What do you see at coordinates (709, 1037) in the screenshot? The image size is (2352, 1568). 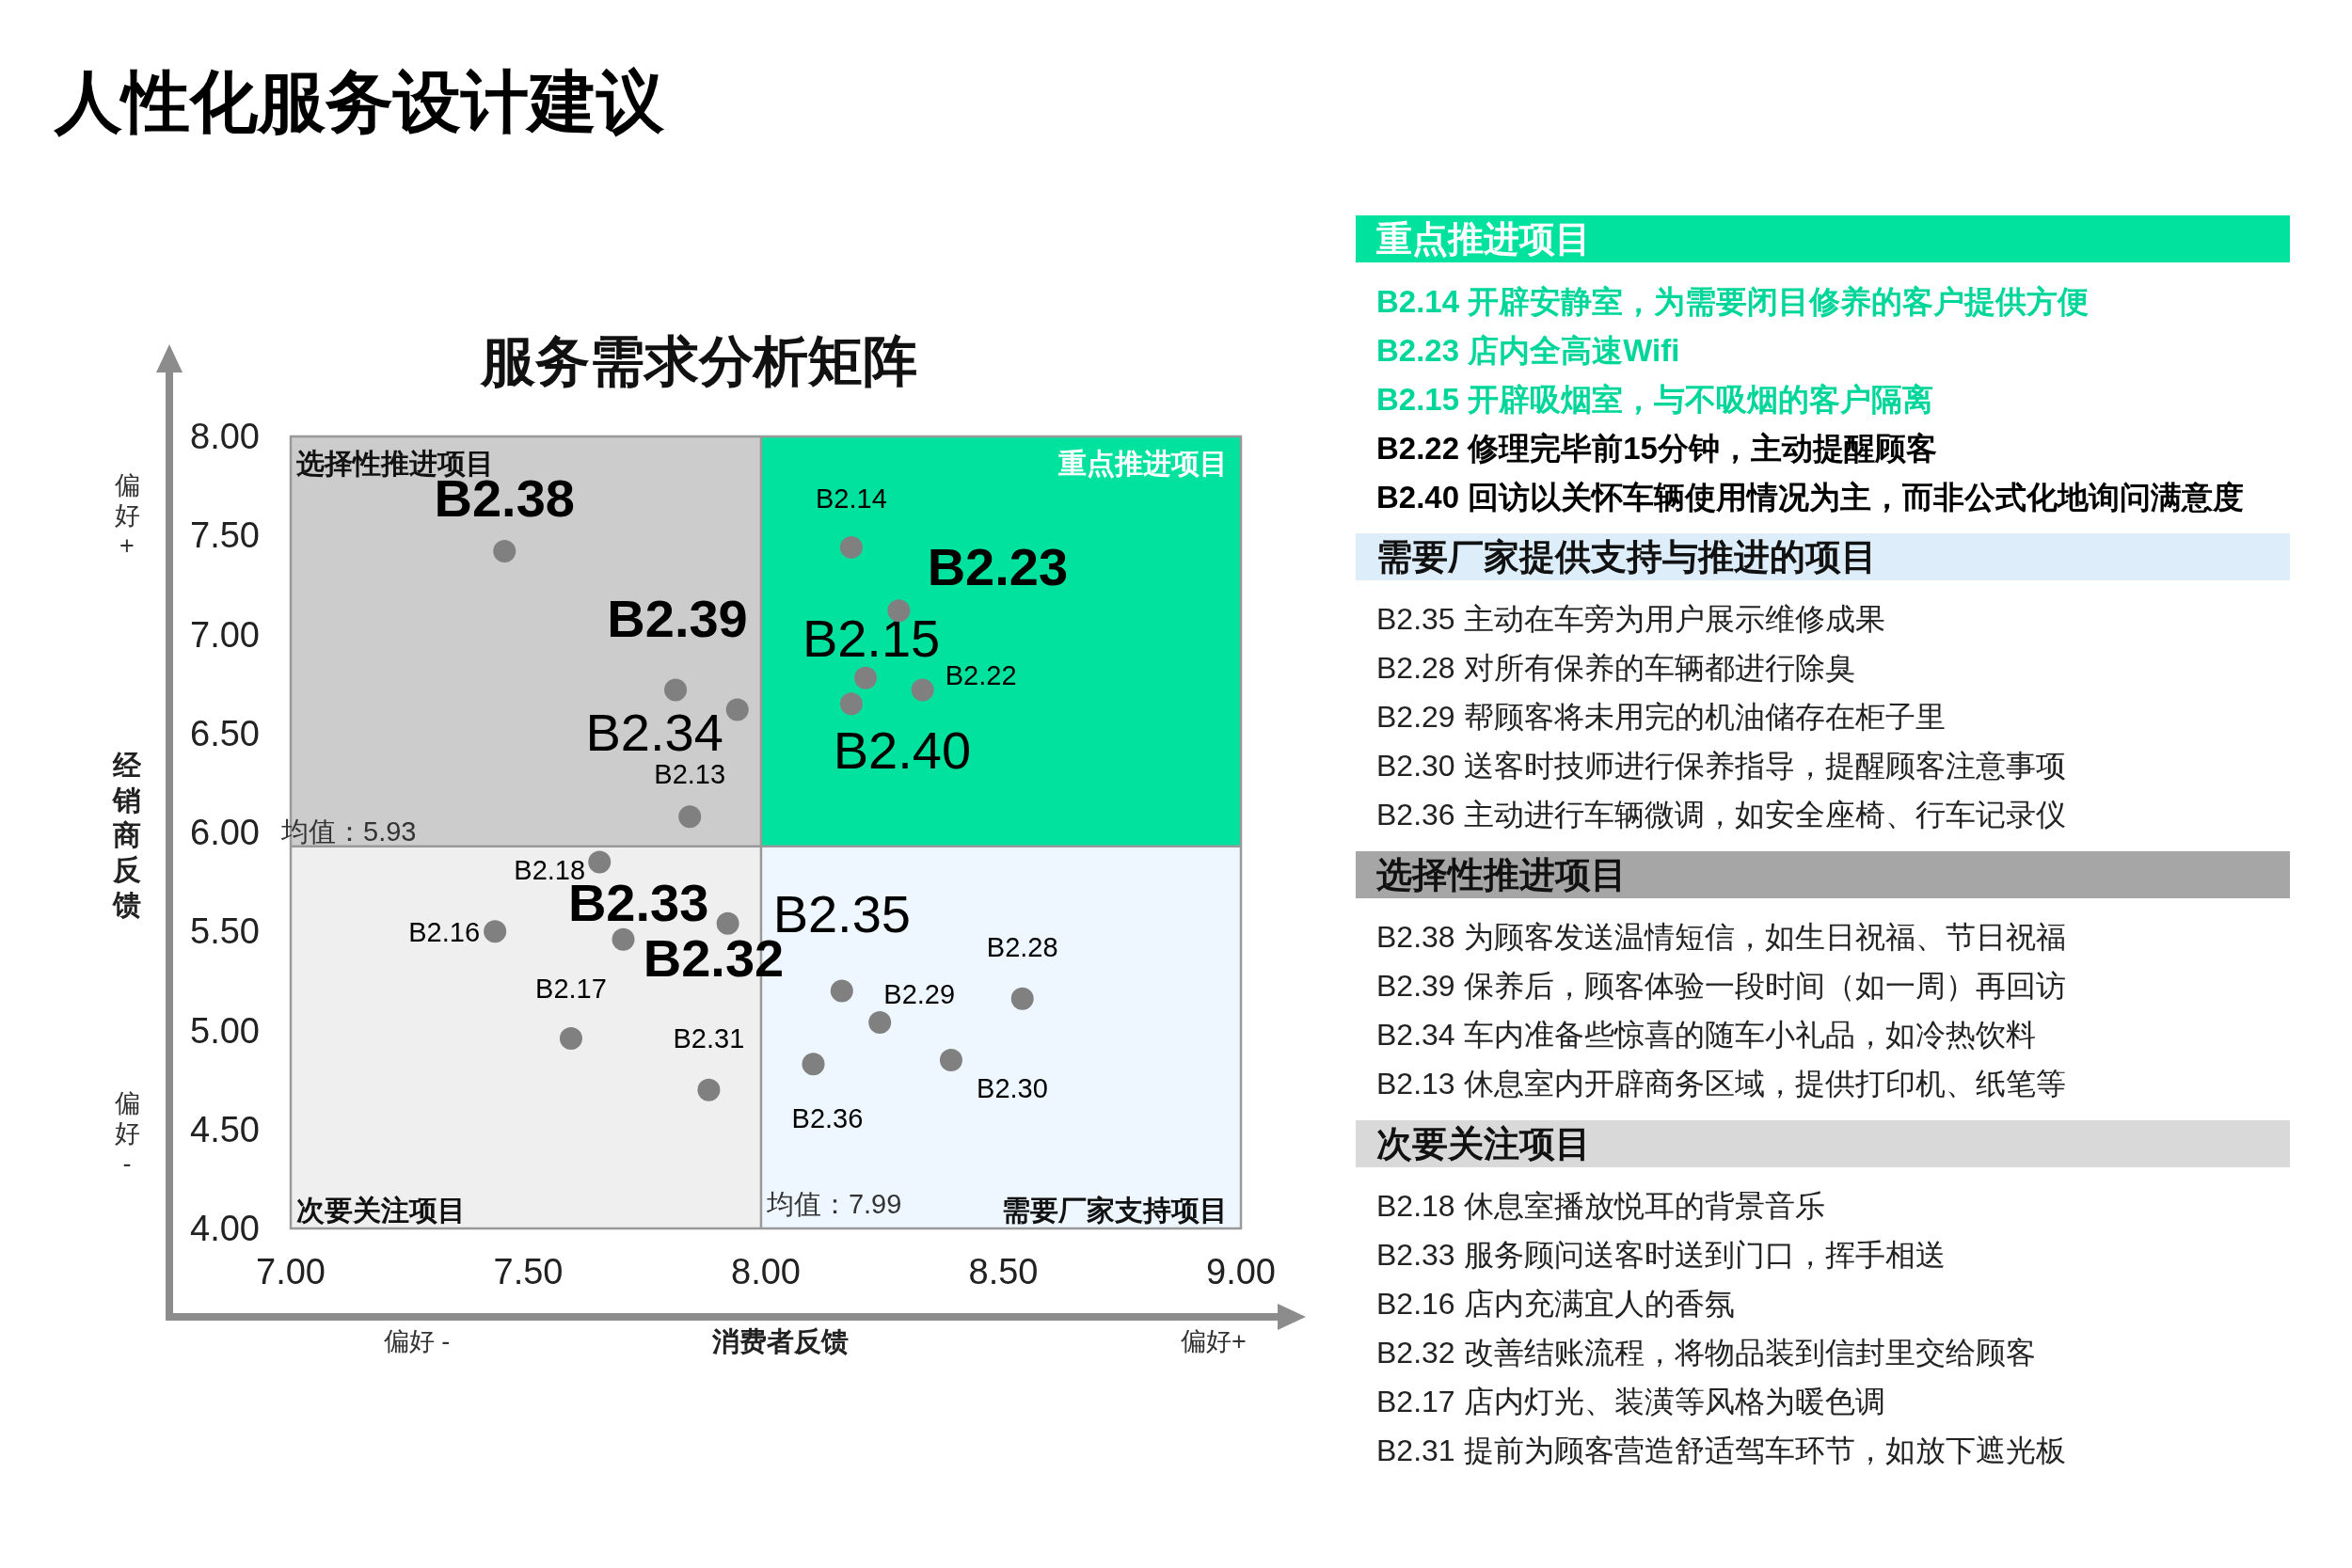 I see `annotation: B2.31` at bounding box center [709, 1037].